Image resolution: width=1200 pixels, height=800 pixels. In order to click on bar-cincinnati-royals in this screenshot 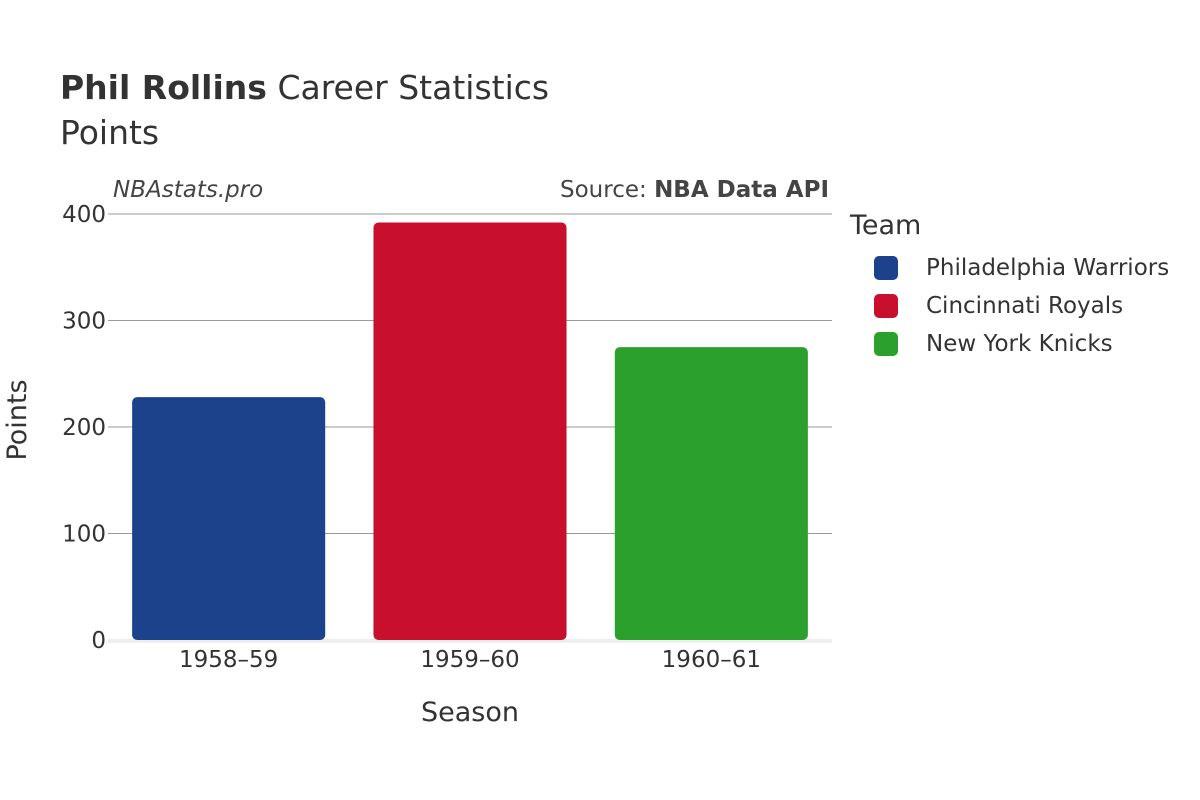, I will do `click(470, 431)`.